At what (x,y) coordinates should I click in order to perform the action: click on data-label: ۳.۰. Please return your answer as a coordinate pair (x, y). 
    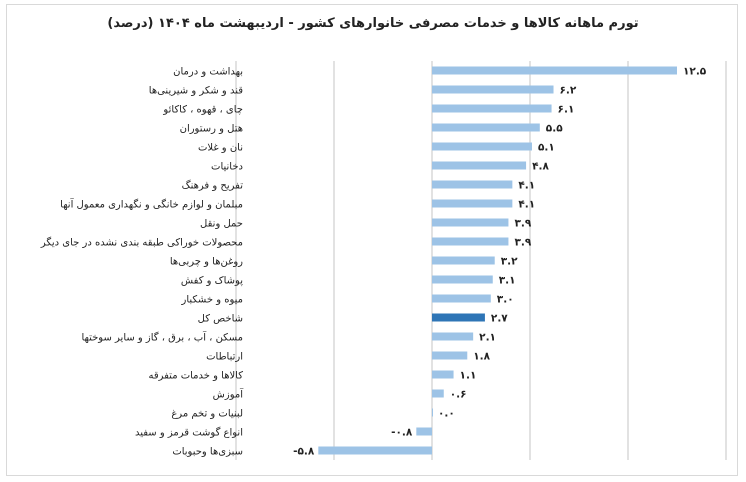
    Looking at the image, I should click on (505, 300).